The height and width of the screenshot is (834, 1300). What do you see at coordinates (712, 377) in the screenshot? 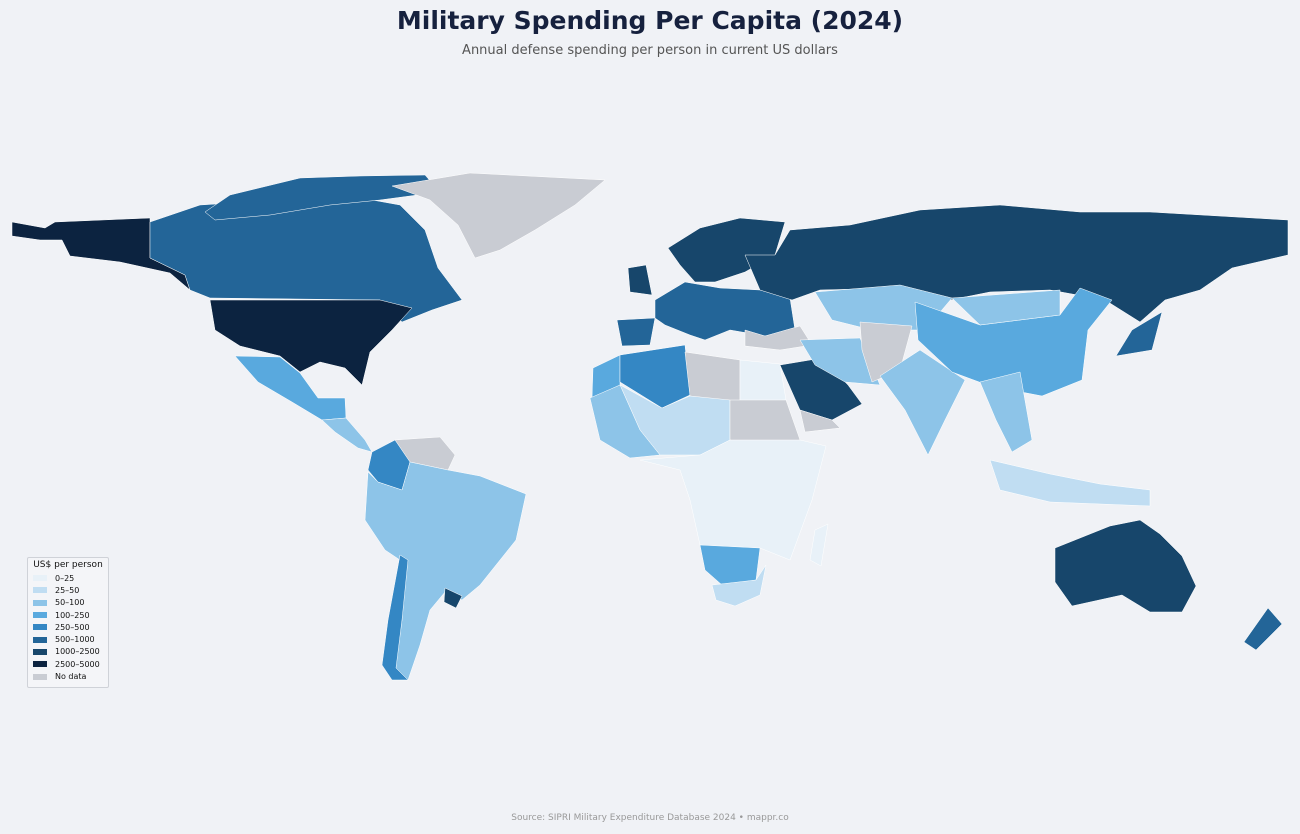
I see `region-libya` at bounding box center [712, 377].